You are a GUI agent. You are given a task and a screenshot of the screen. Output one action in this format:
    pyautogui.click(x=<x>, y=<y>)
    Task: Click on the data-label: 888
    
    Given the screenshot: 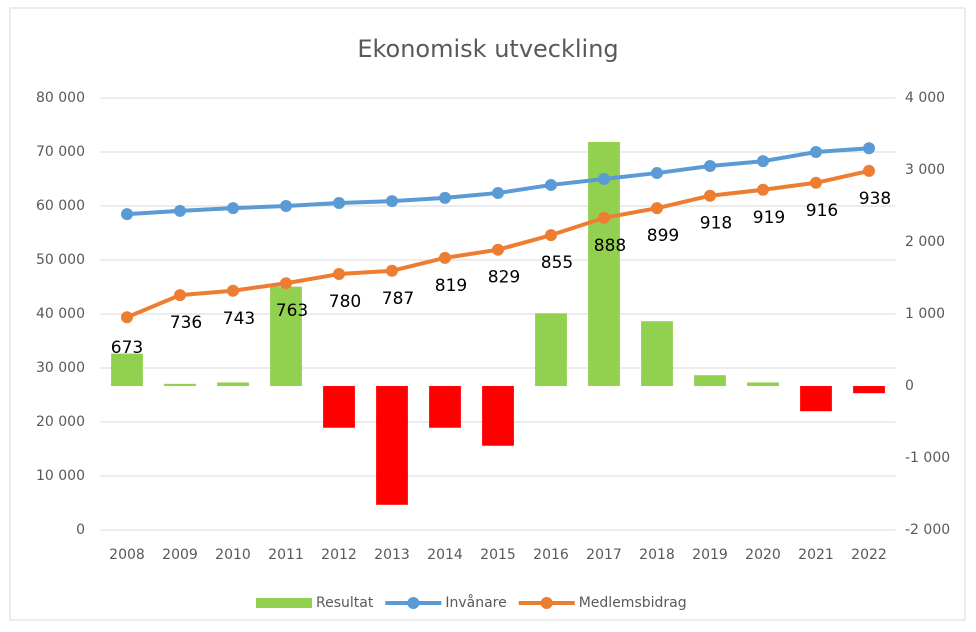 What is the action you would take?
    pyautogui.click(x=610, y=246)
    